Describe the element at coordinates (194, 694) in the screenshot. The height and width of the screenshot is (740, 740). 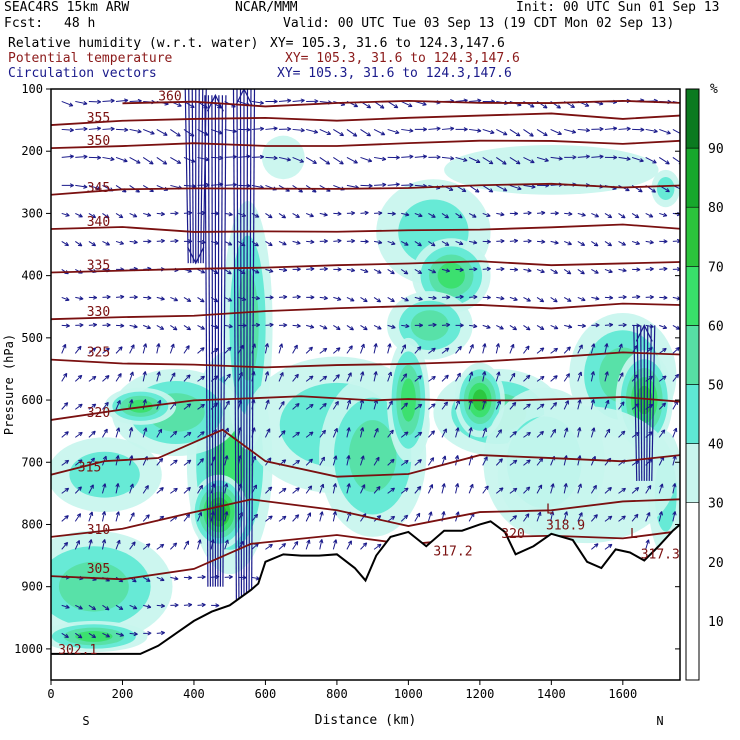
I see `x-tick-400: 400` at that location.